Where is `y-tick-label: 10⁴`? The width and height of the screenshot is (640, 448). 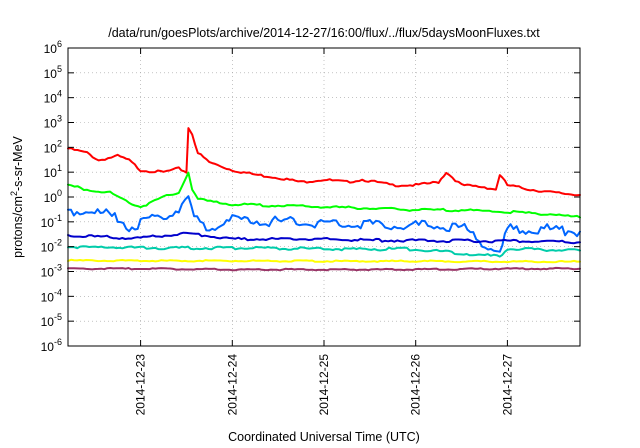 y-tick-label: 10⁴ is located at coordinates (53, 97).